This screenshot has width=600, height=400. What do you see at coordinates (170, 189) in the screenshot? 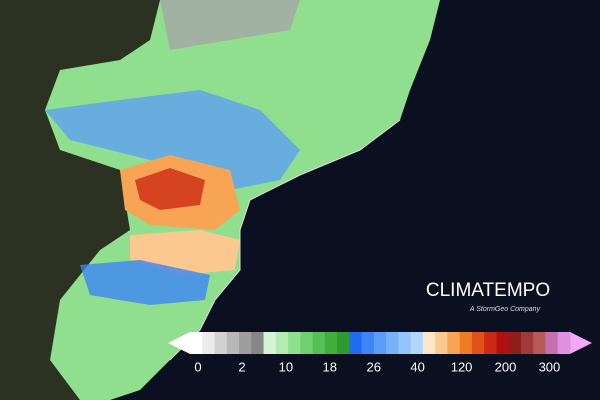
I see `rain-very-heavy` at bounding box center [170, 189].